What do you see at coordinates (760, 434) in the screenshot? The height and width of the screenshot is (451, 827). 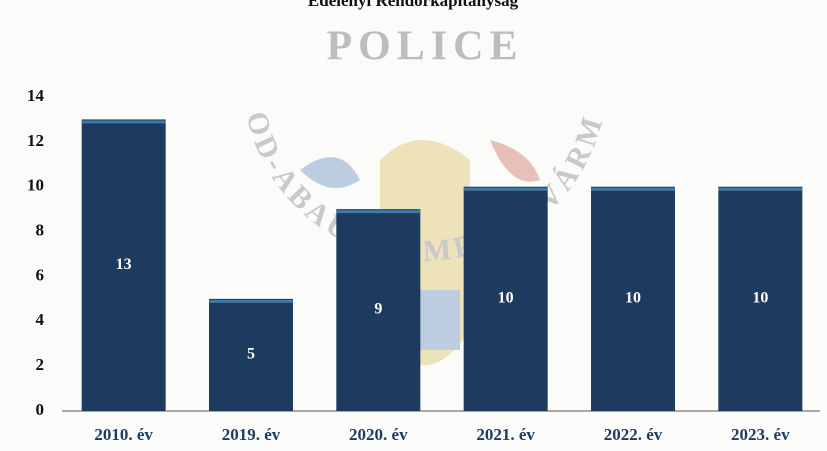 I see `x-tick-label: 2023. év` at bounding box center [760, 434].